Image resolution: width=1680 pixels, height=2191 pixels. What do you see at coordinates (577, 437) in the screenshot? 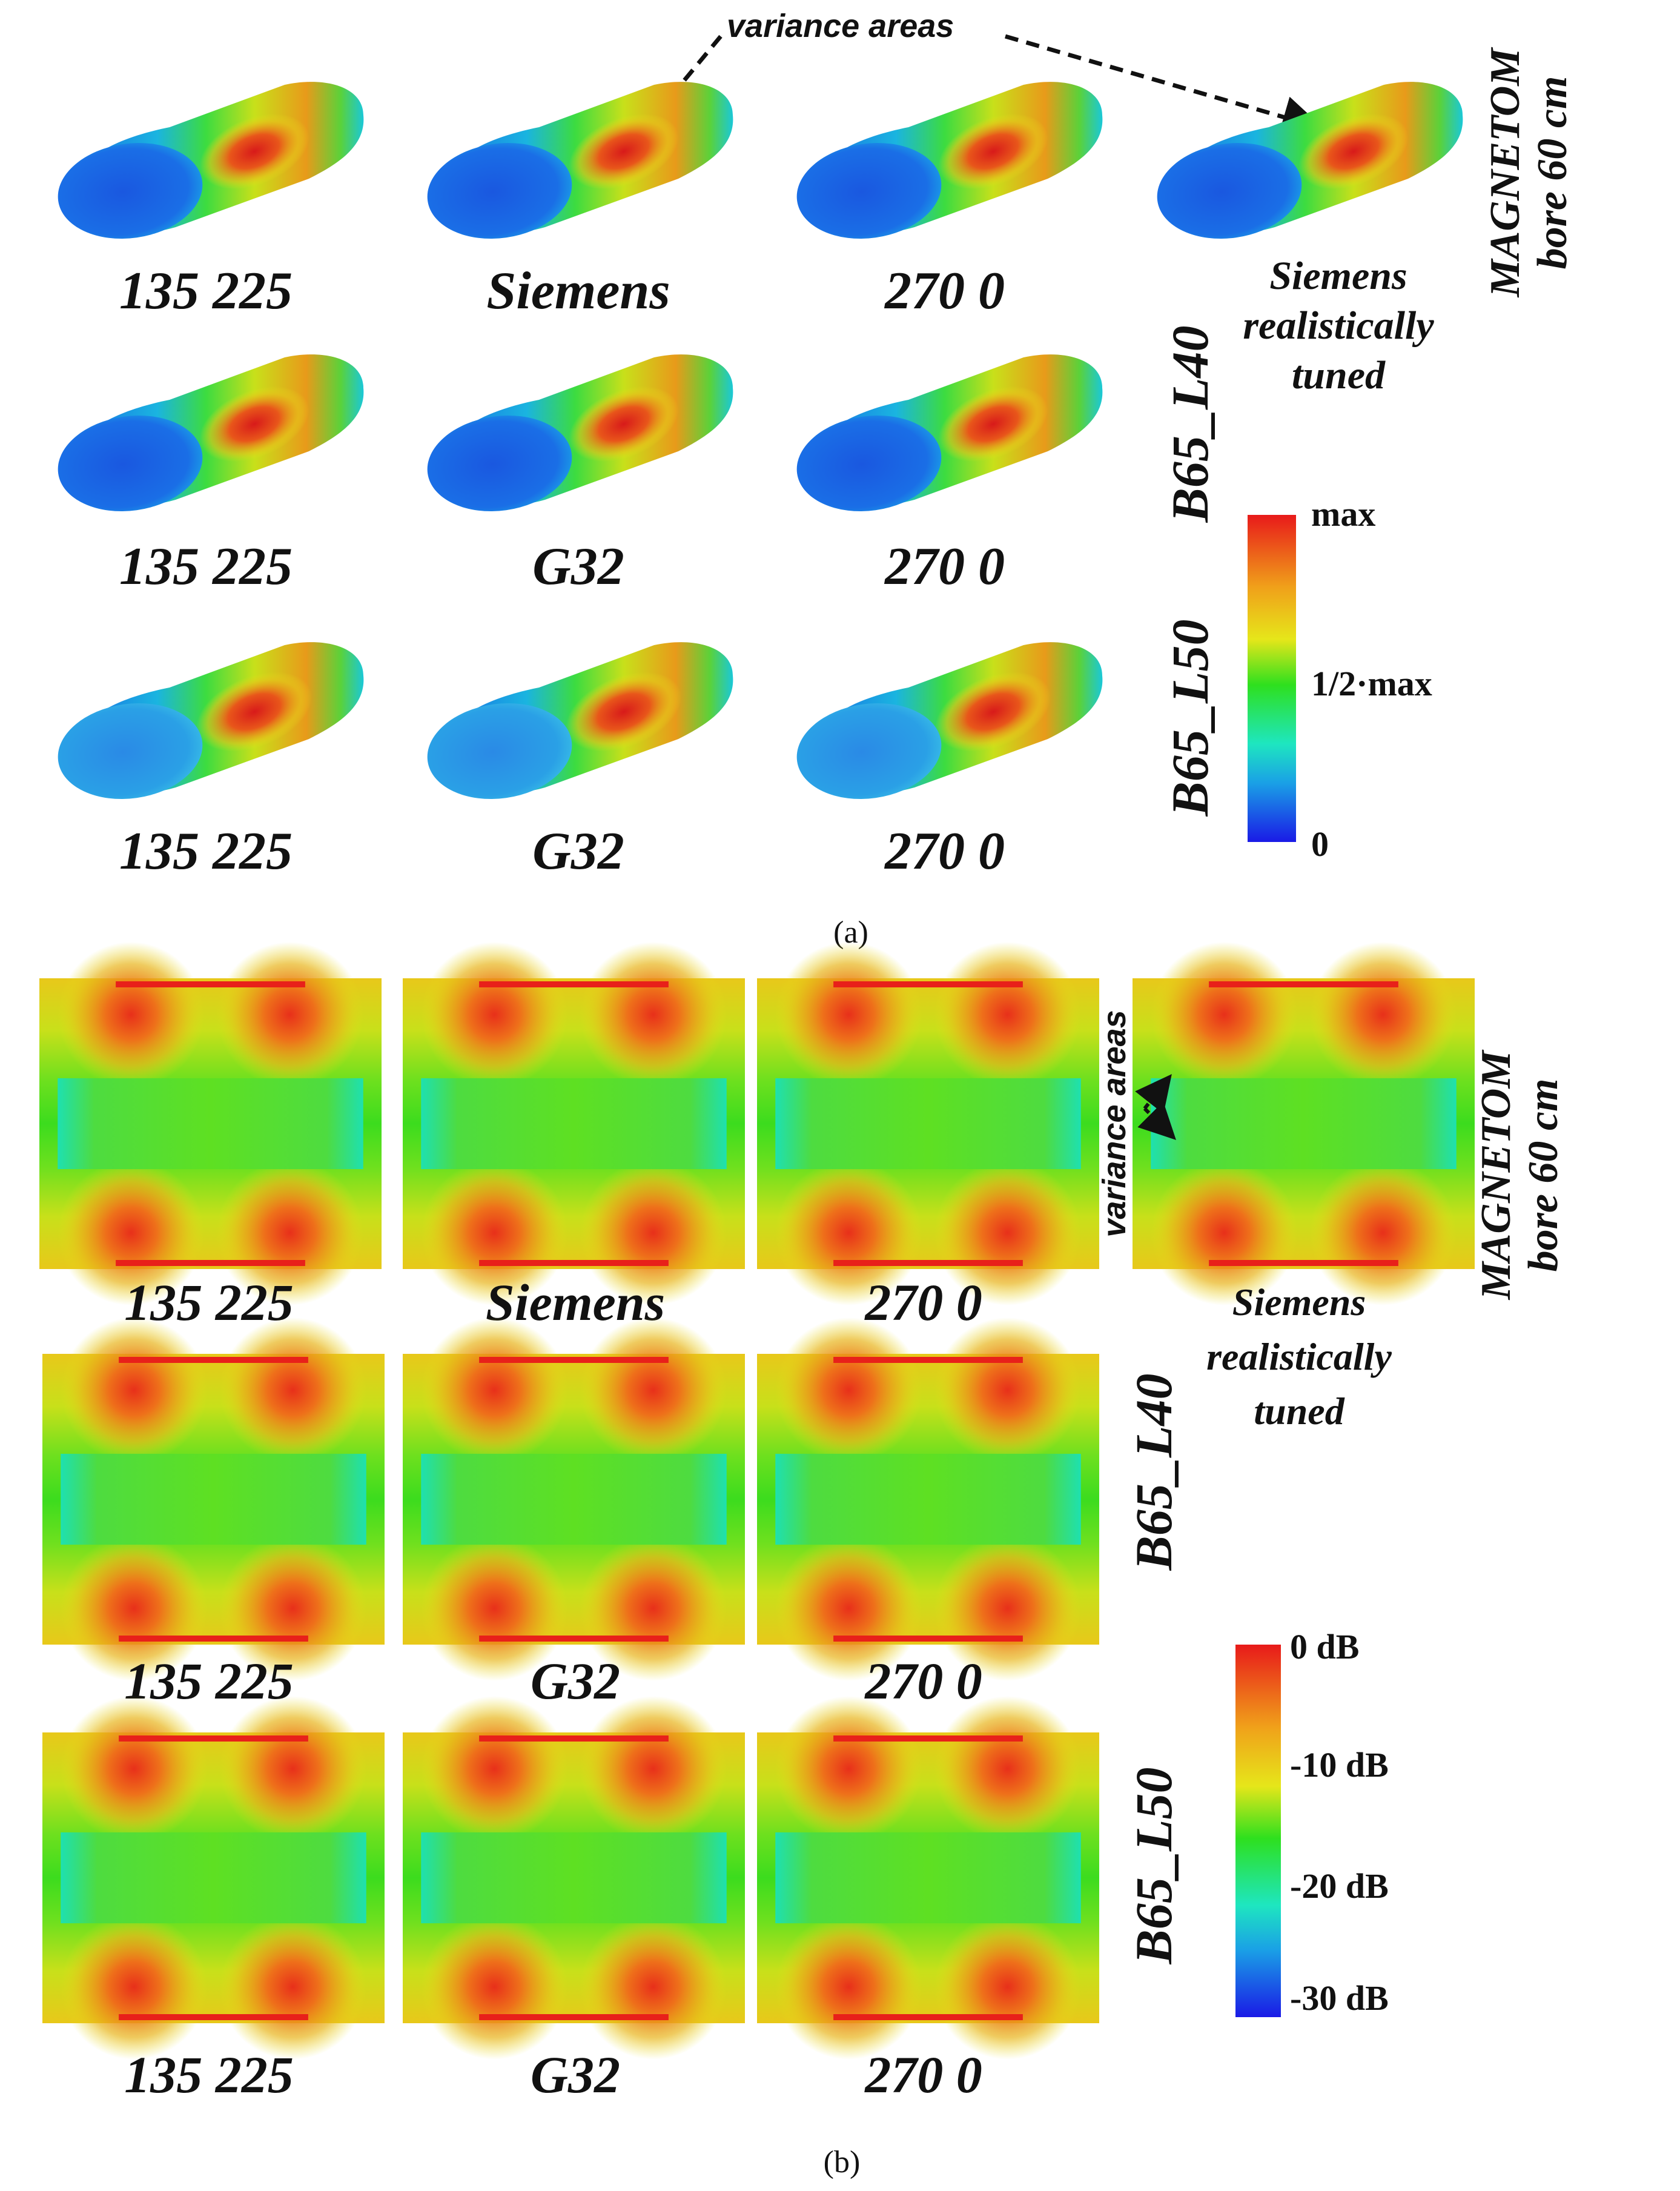
I see `cylinder-row2-col2` at bounding box center [577, 437].